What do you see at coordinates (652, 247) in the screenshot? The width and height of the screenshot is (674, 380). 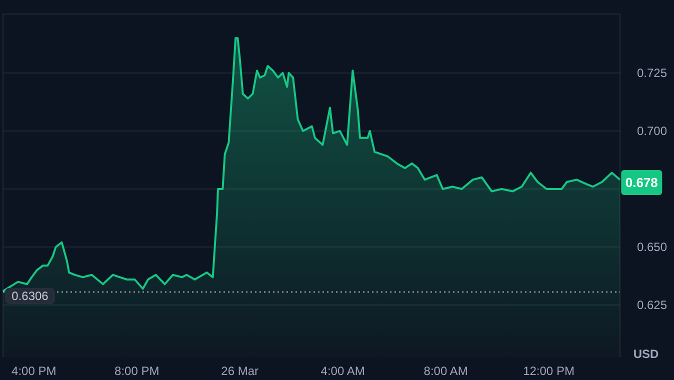 I see `y-tick-label: 0.650` at bounding box center [652, 247].